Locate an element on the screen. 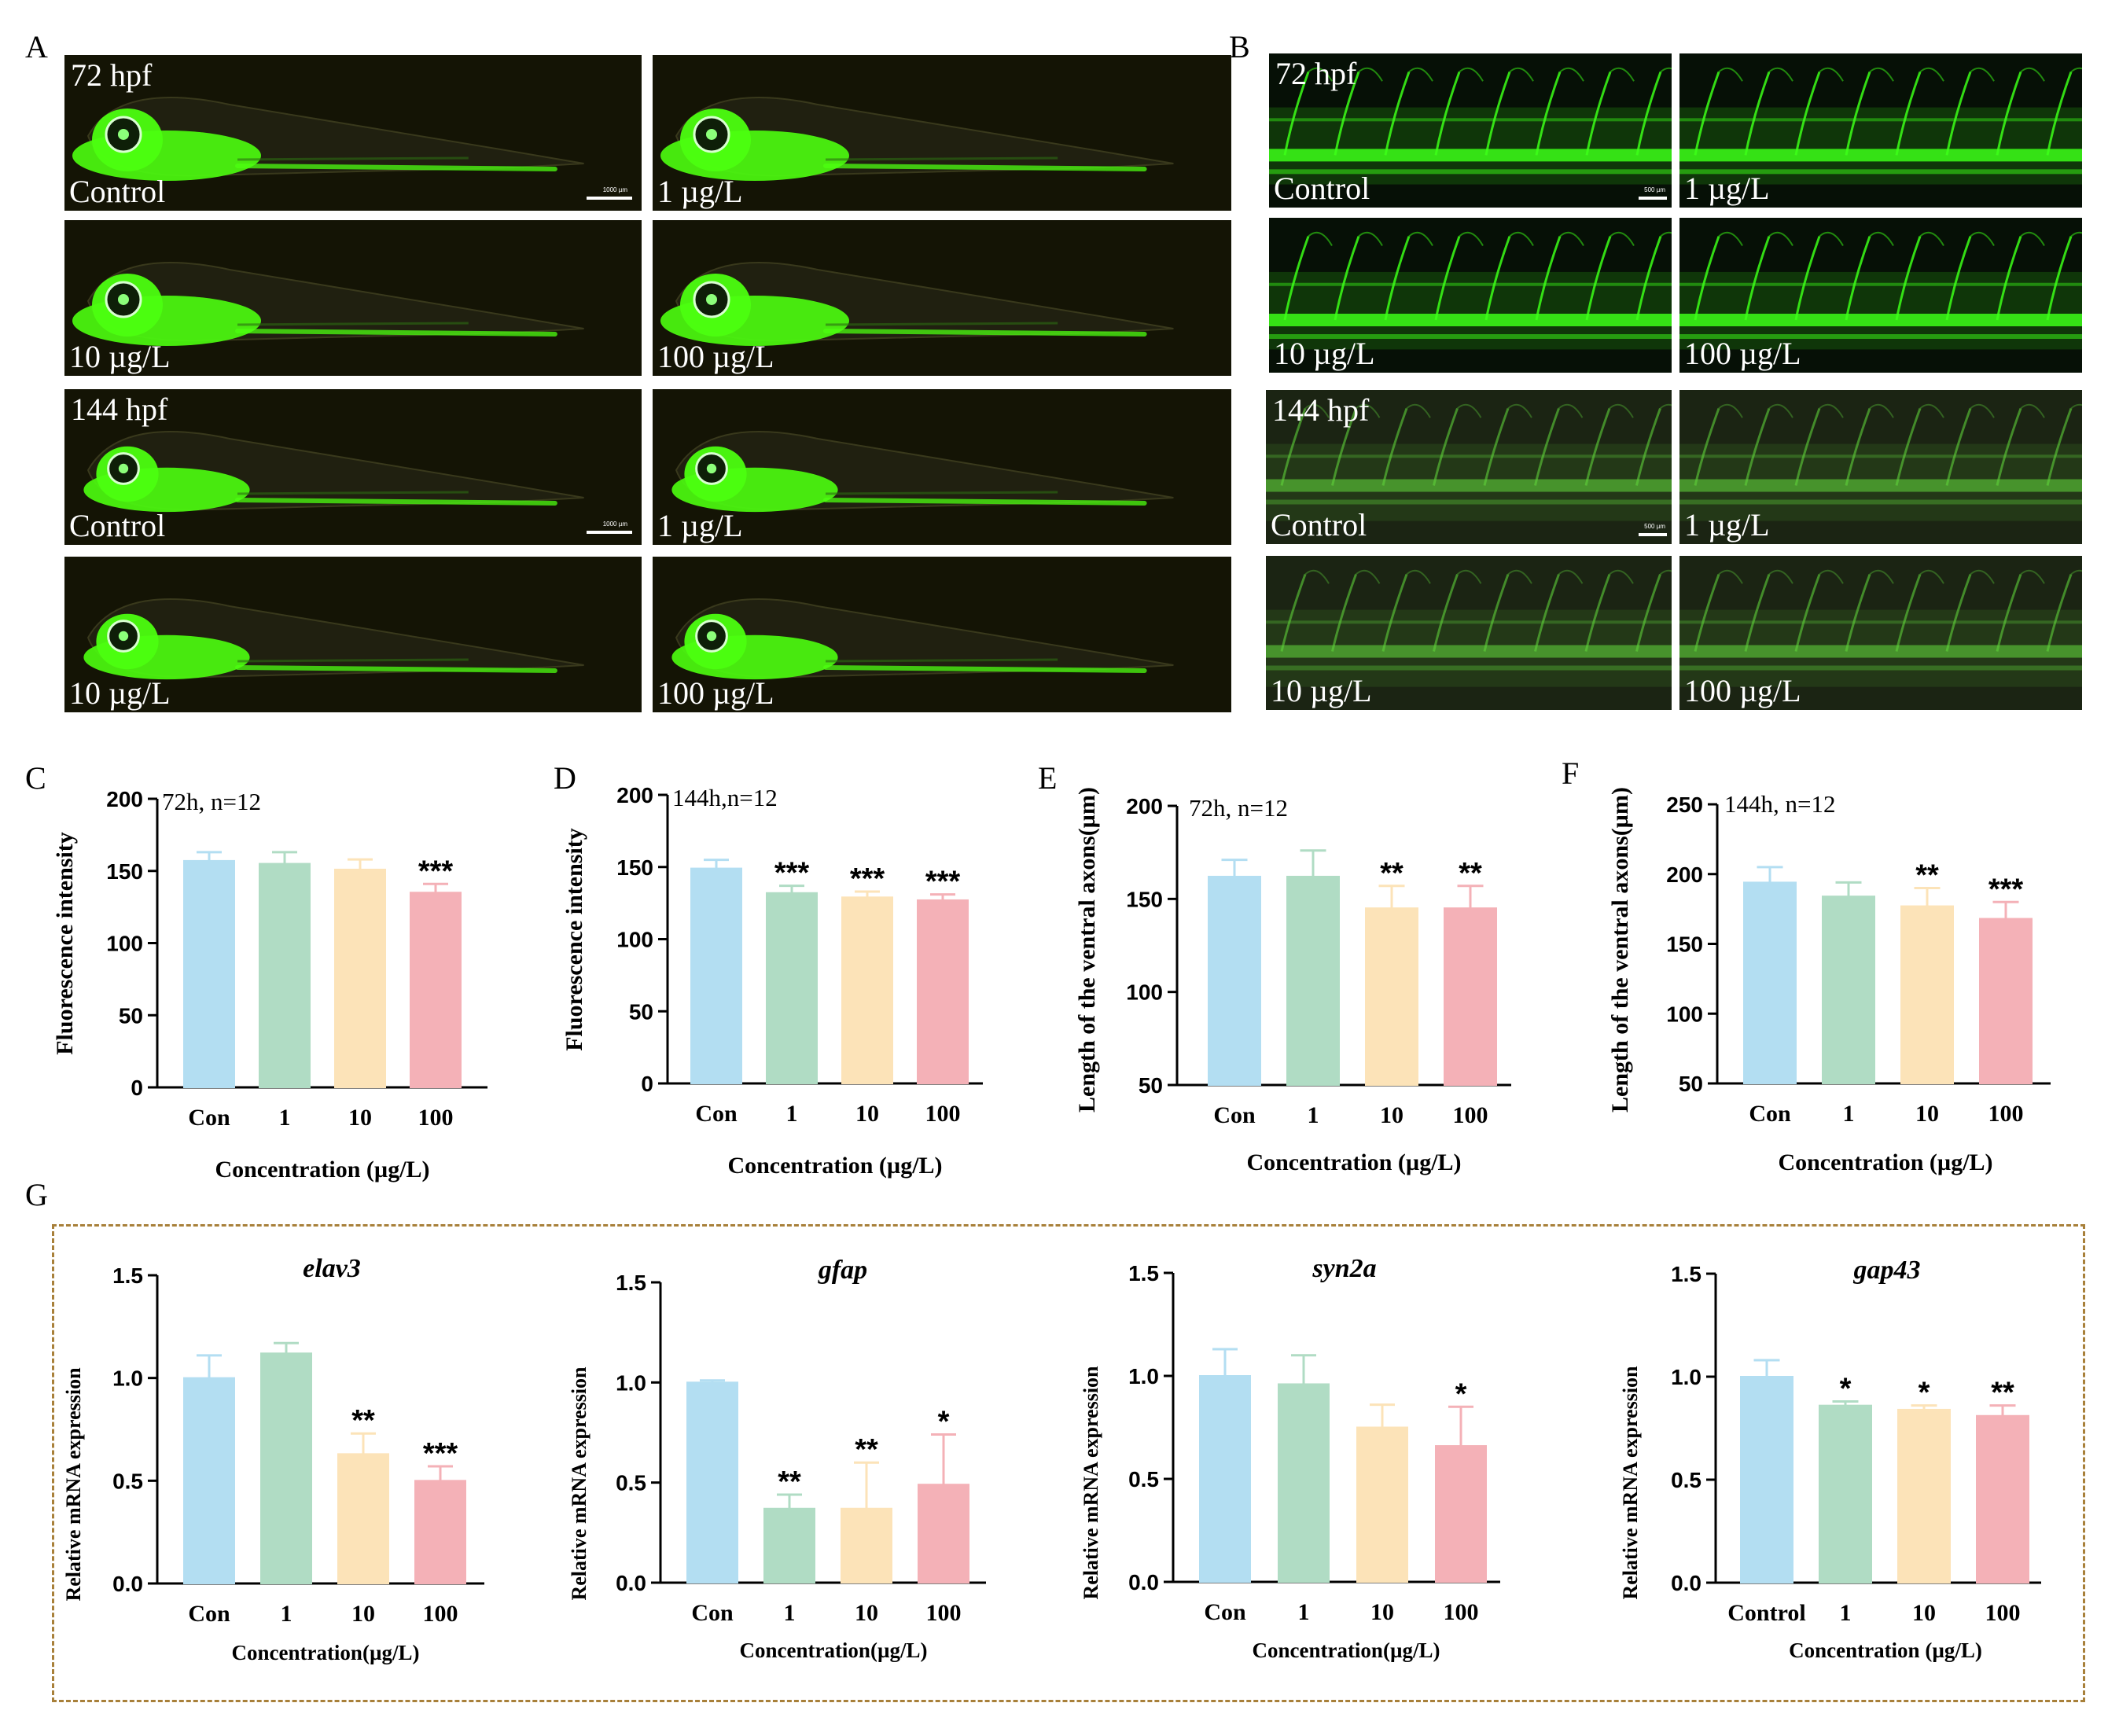 The height and width of the screenshot is (1736, 2108). axon-image-6: 1 µg/L is located at coordinates (1880, 467).